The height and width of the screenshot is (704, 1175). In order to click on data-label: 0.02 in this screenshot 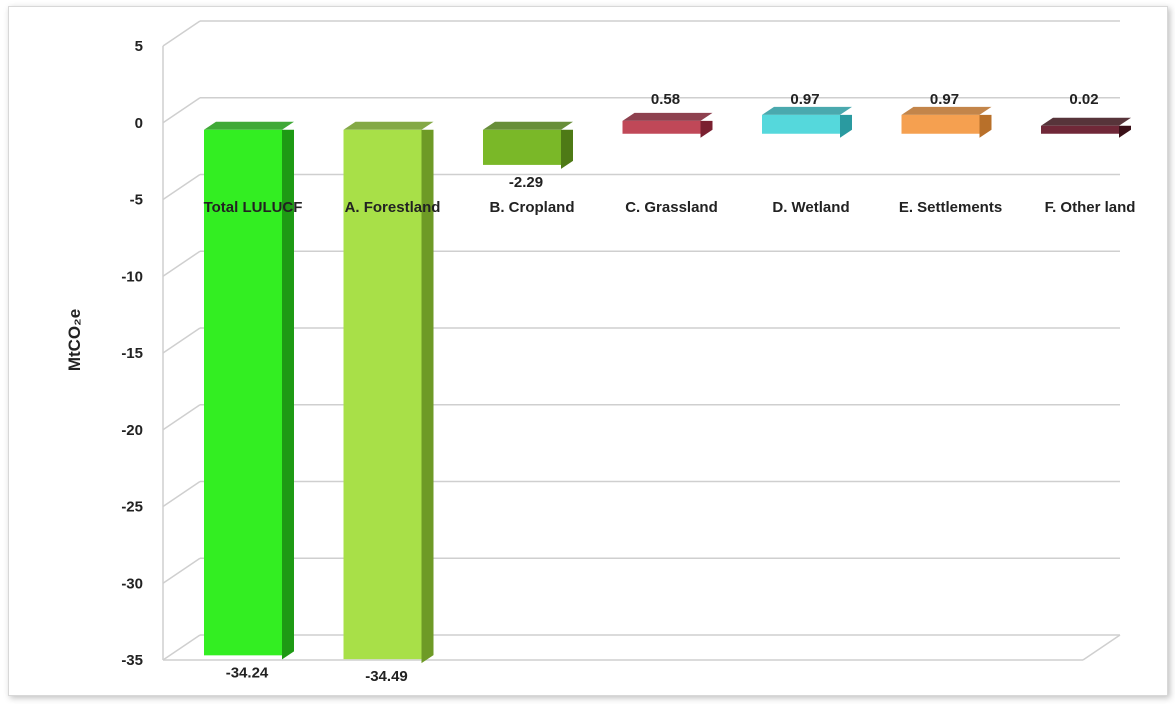, I will do `click(1083, 99)`.